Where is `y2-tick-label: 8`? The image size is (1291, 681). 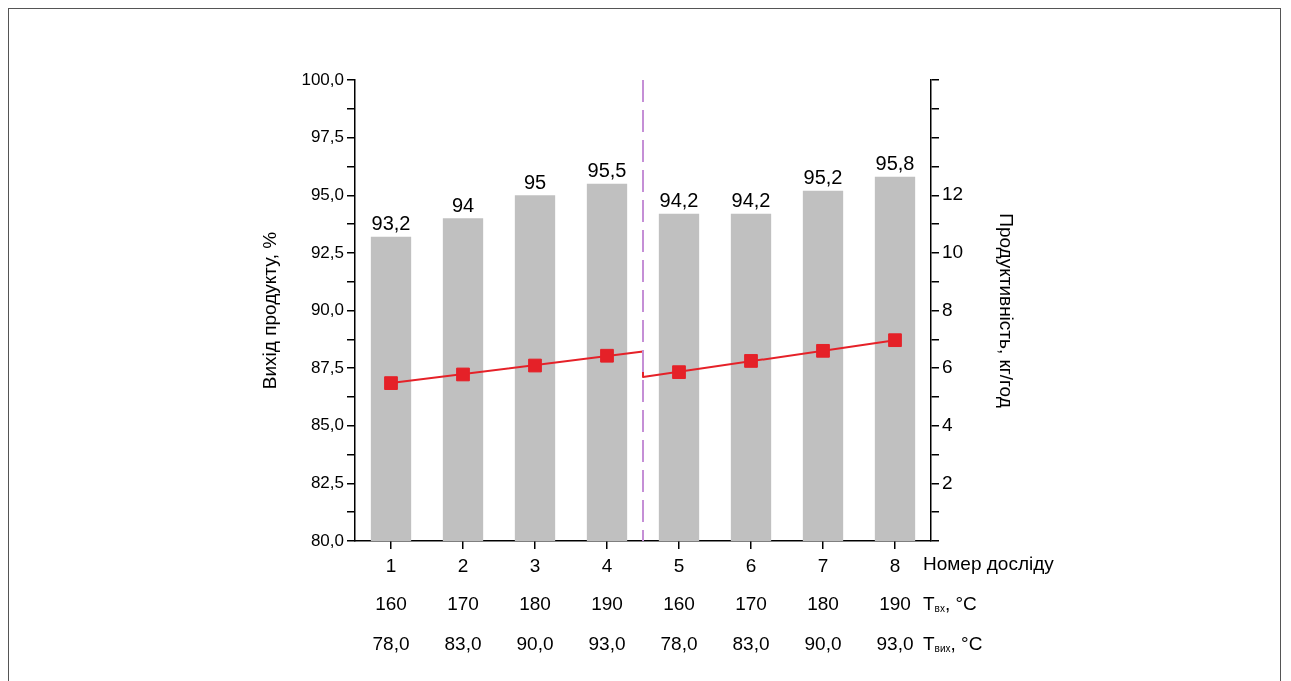
y2-tick-label: 8 is located at coordinates (947, 309).